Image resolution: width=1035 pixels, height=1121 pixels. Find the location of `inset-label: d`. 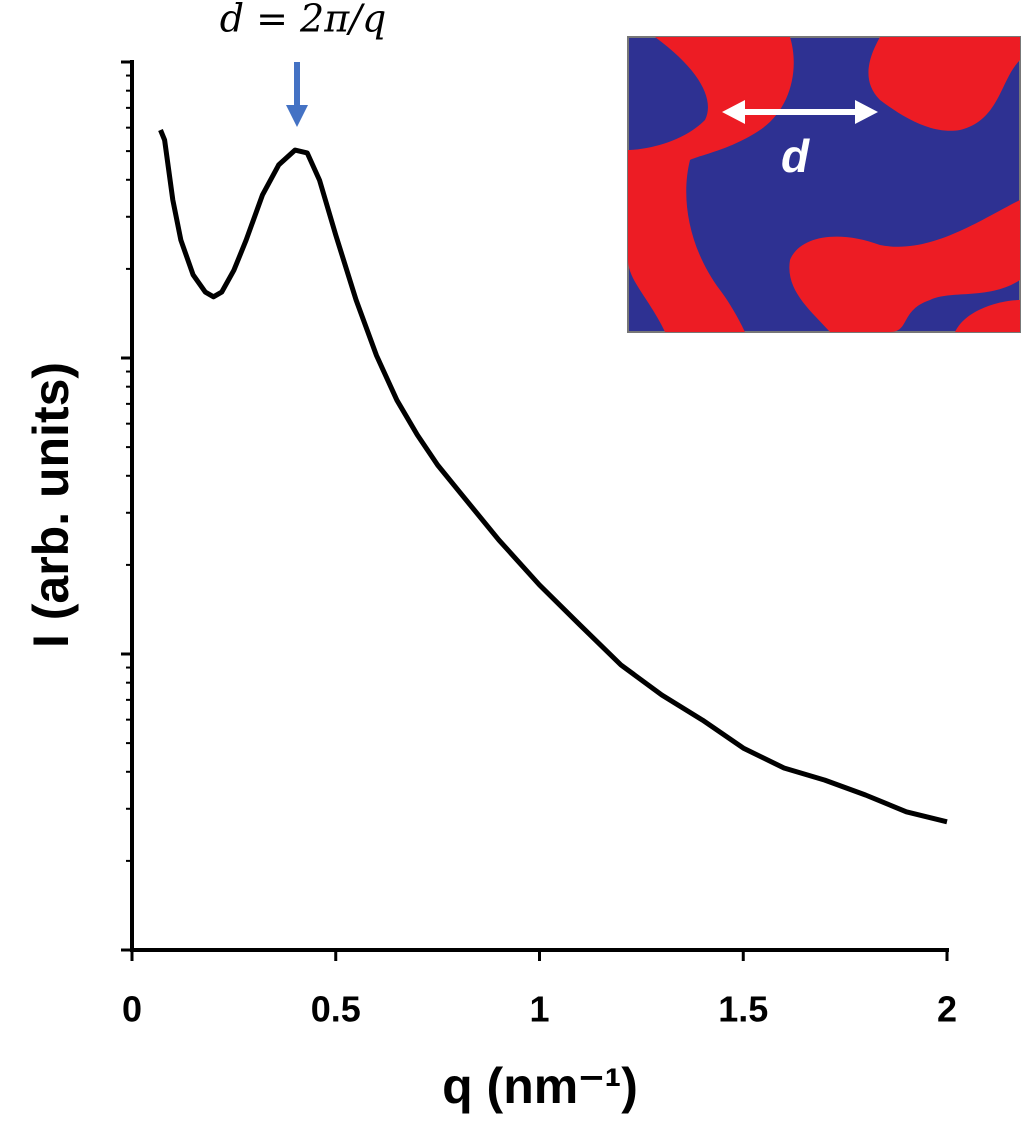

inset-label: d is located at coordinates (795, 156).